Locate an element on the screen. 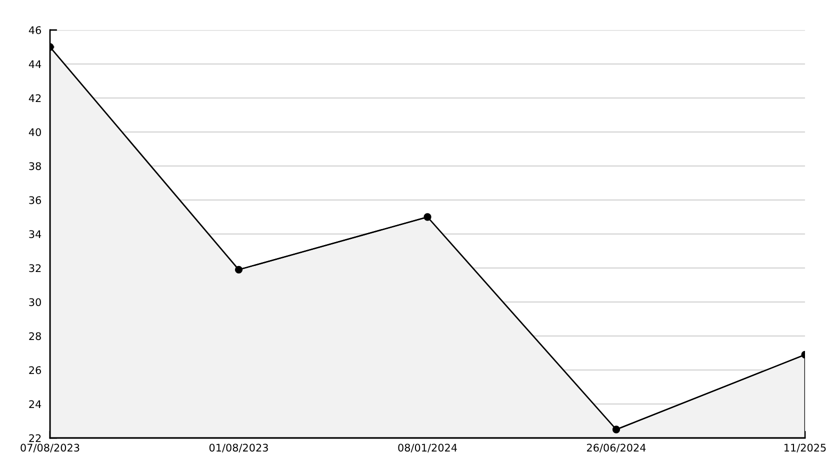 The image size is (834, 468). y-tick-label: 30 is located at coordinates (35, 302).